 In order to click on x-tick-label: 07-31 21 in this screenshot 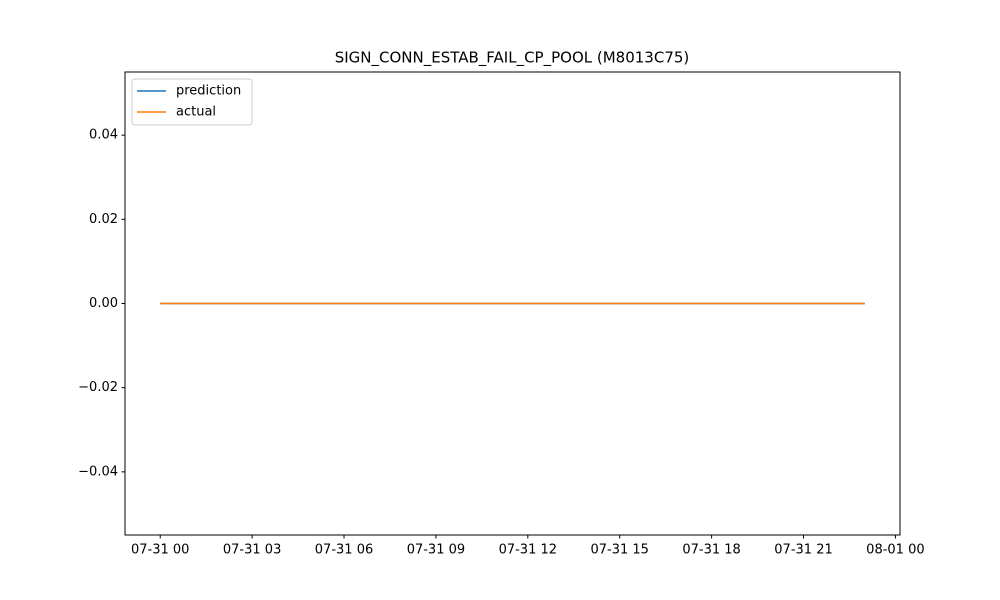, I will do `click(803, 550)`.